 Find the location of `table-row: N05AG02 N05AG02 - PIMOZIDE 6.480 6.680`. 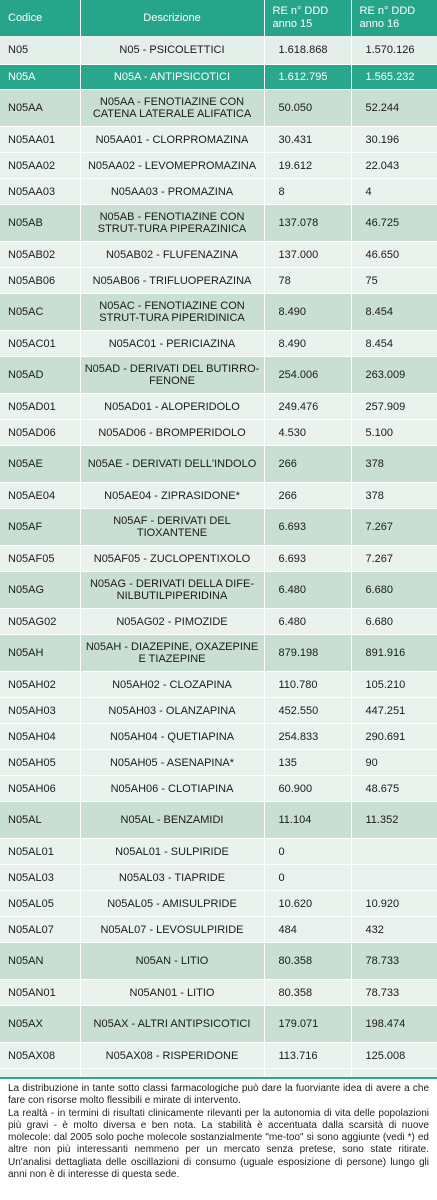

table-row: N05AG02 N05AG02 - PIMOZIDE 6.480 6.680 is located at coordinates (218, 621).